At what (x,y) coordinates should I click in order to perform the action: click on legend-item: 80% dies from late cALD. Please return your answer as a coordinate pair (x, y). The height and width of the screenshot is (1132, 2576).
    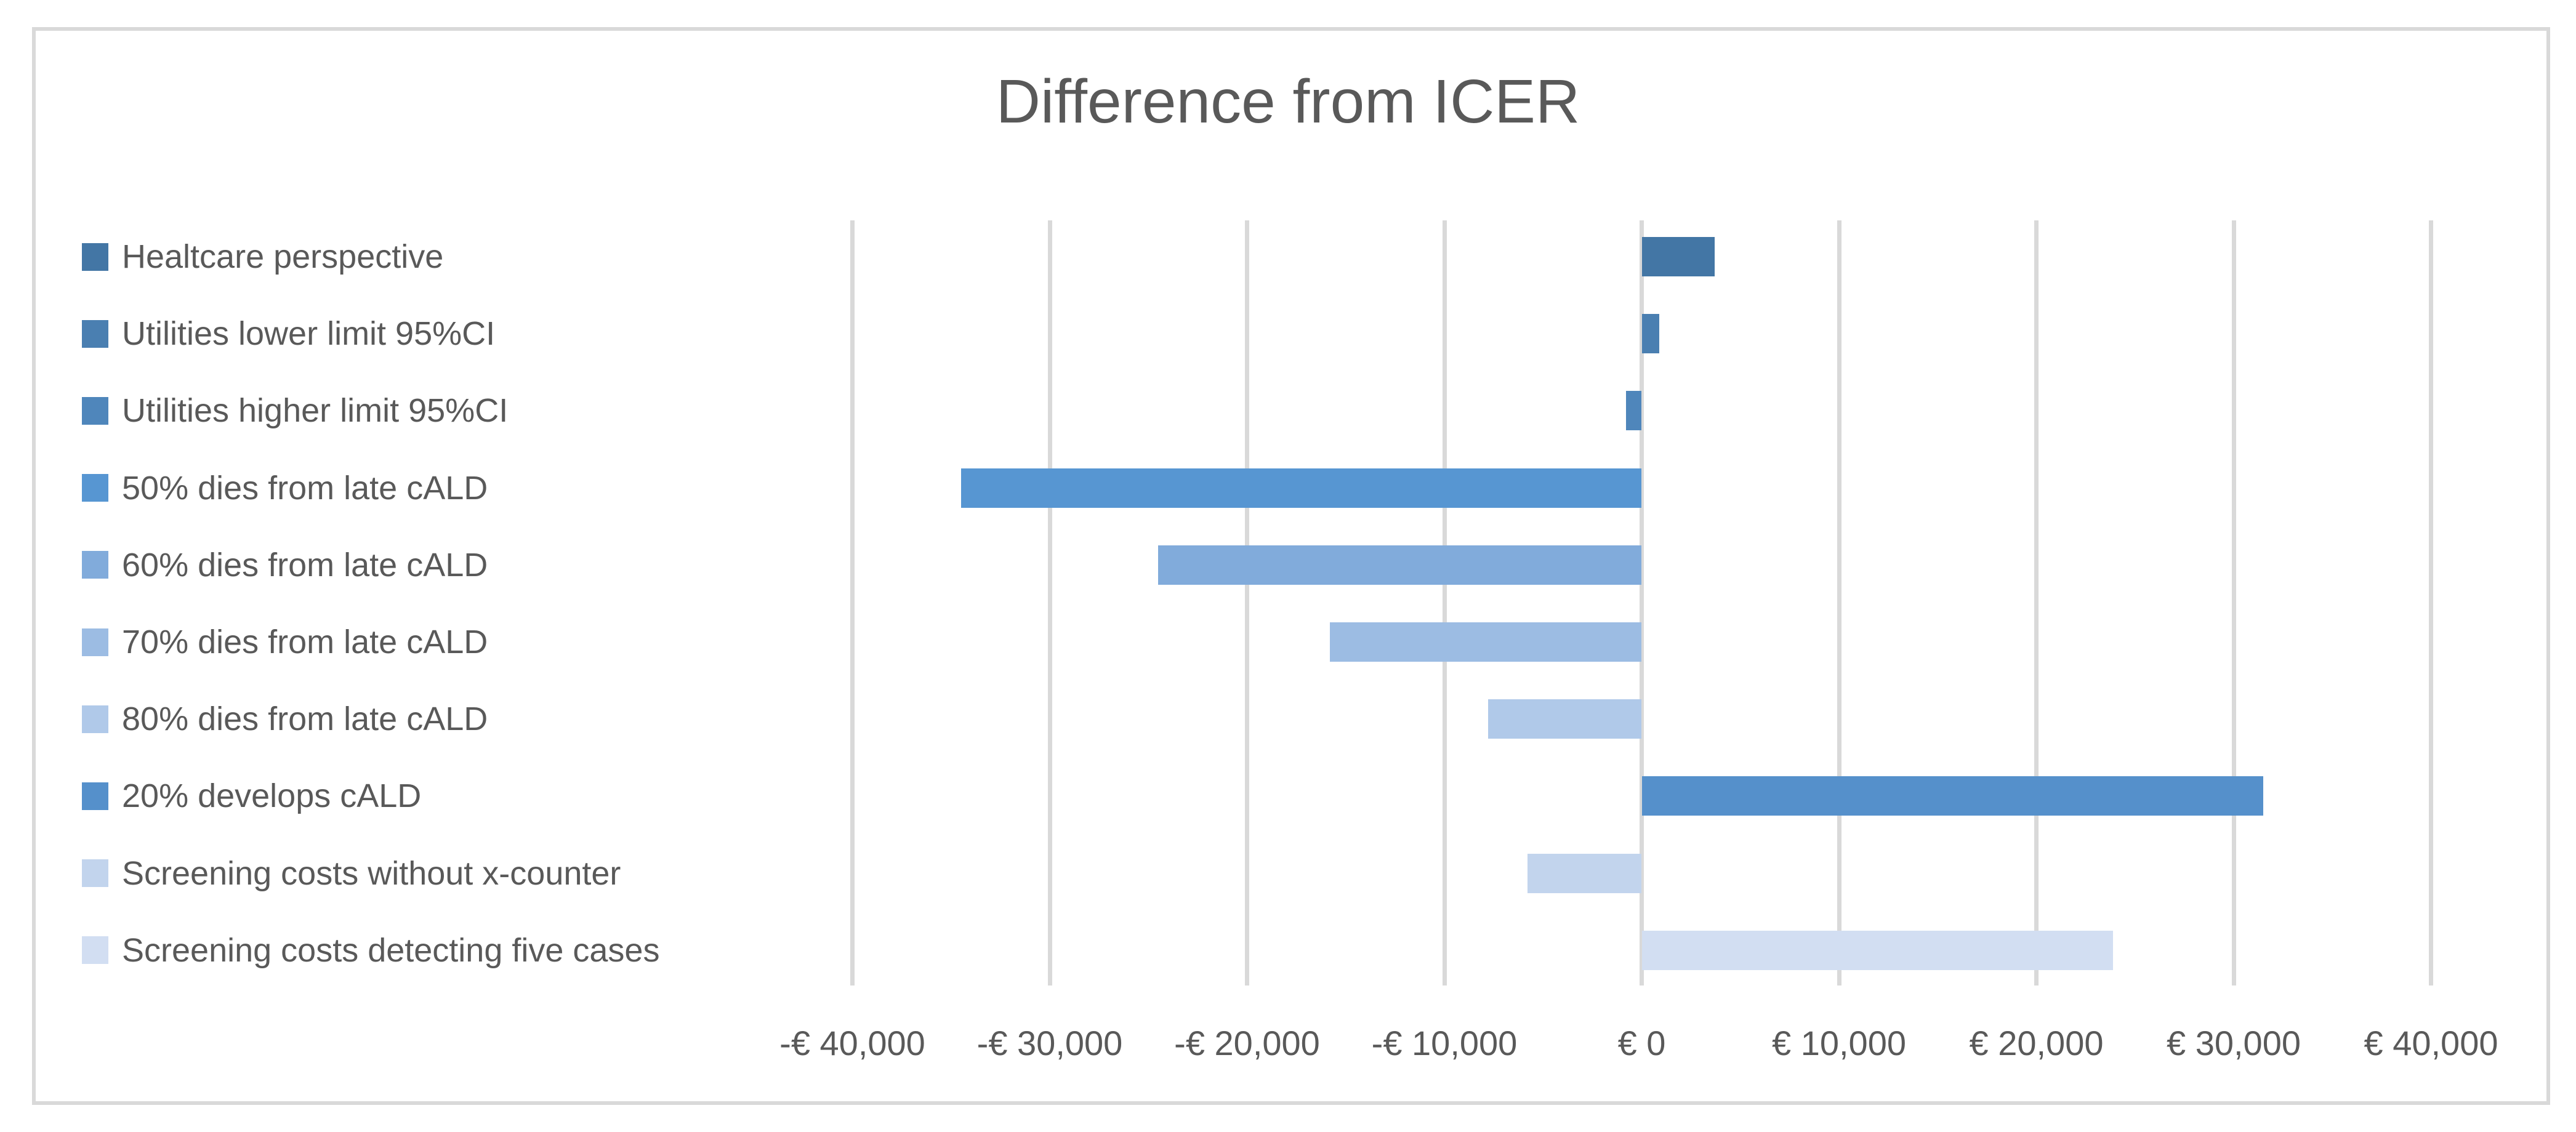
    Looking at the image, I should click on (285, 719).